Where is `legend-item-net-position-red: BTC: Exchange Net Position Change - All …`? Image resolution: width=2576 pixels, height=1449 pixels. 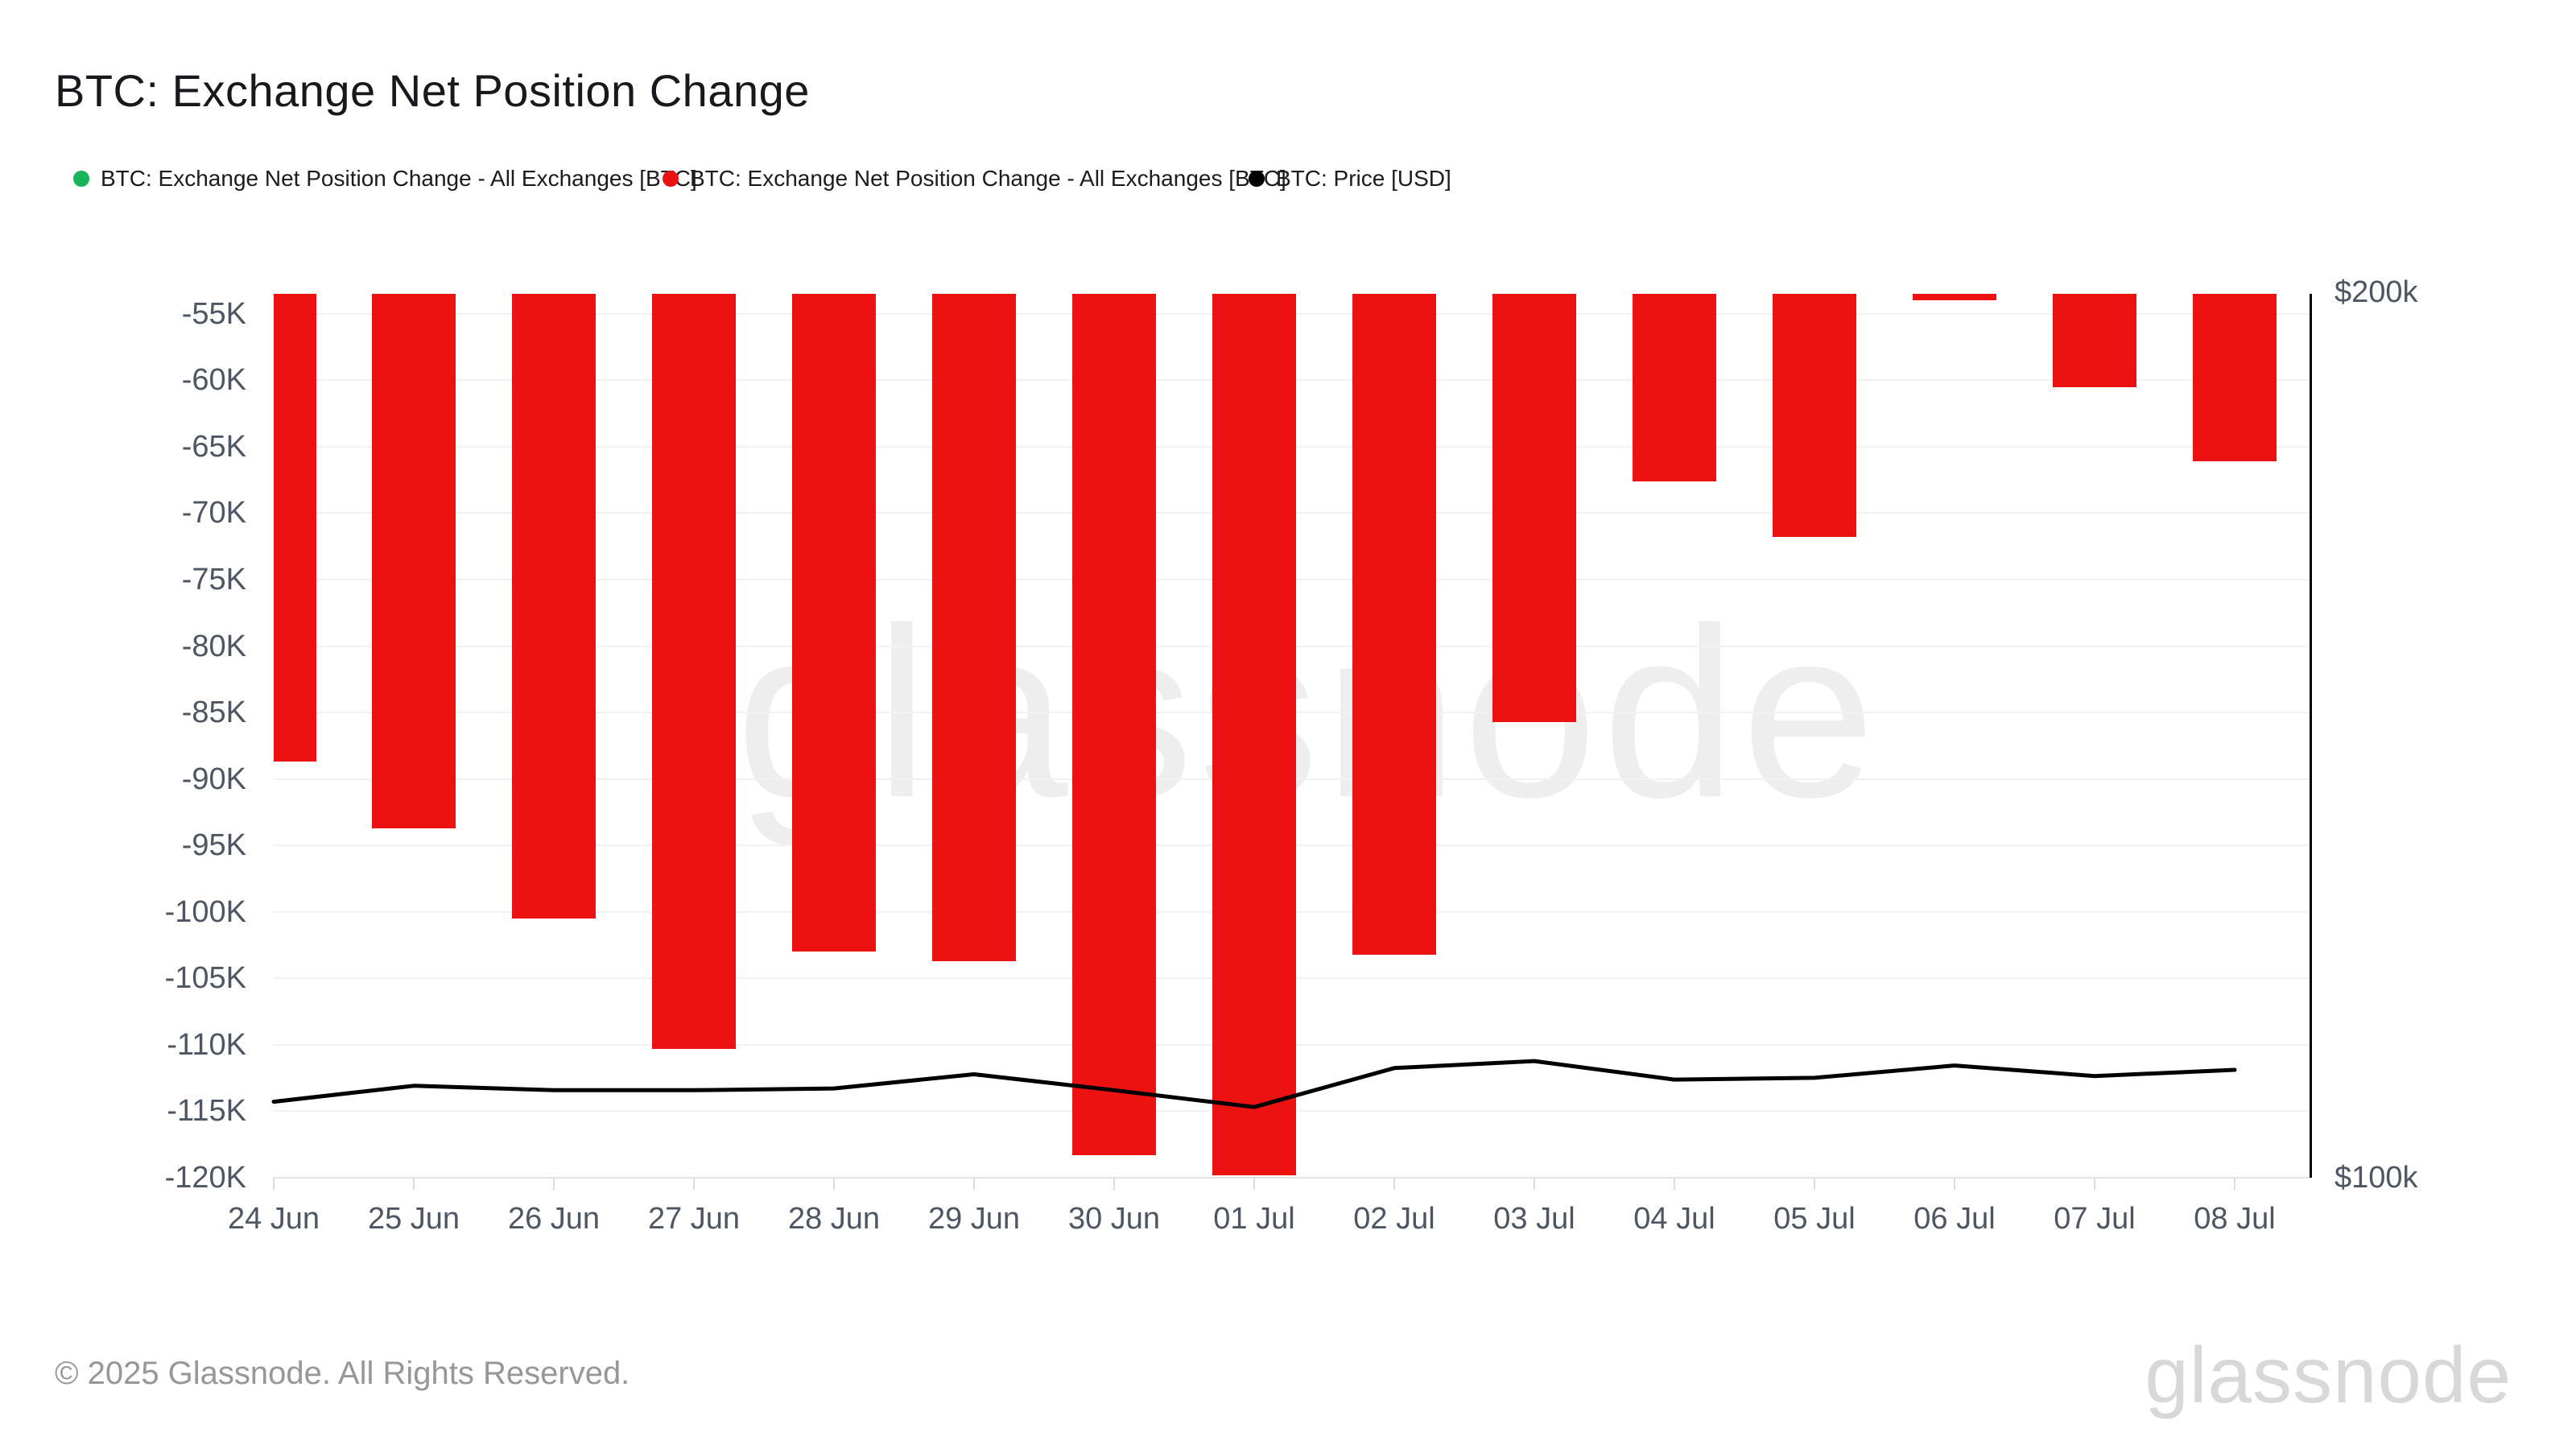 legend-item-net-position-red: BTC: Exchange Net Position Change - All … is located at coordinates (974, 179).